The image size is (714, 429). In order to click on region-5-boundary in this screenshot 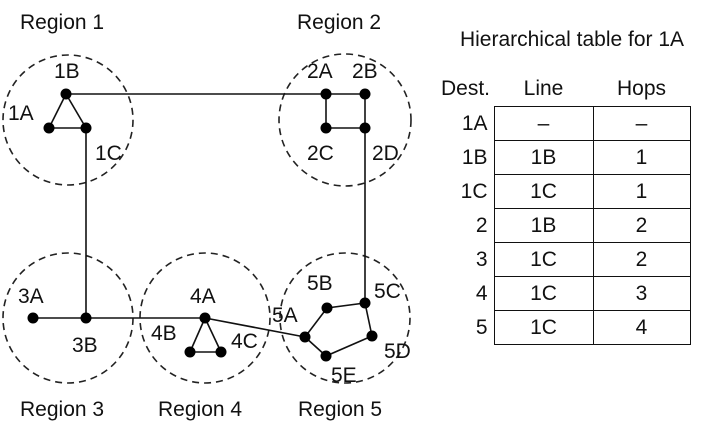, I will do `click(345, 318)`.